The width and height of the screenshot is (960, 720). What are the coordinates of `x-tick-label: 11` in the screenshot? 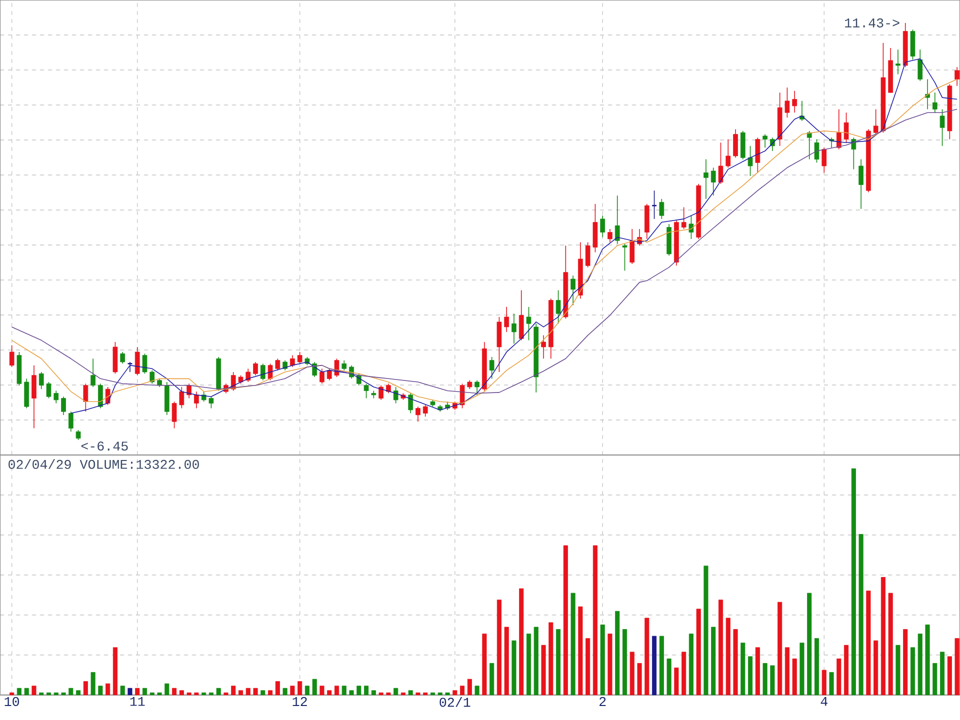 It's located at (137, 701).